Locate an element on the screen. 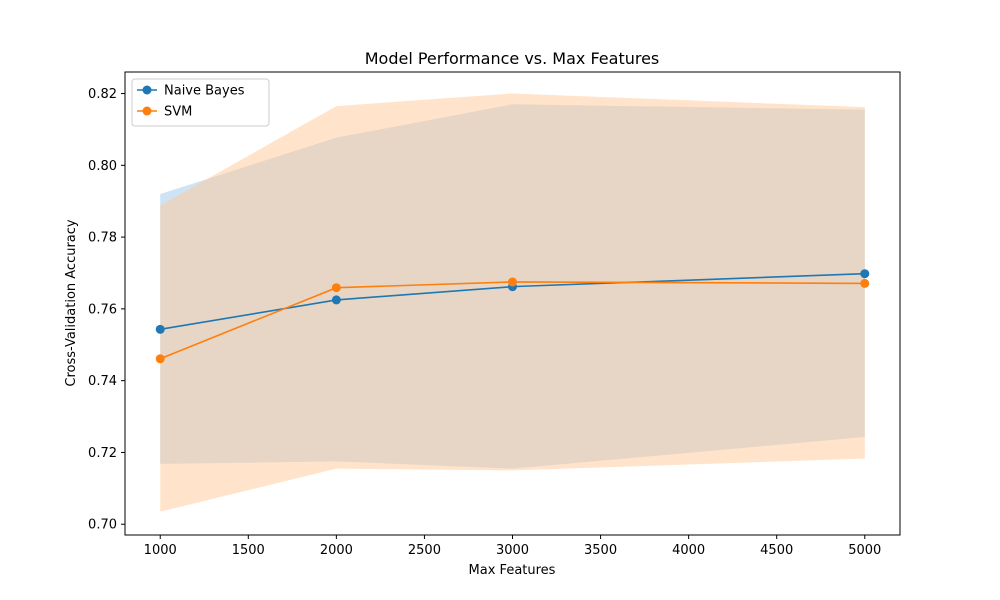  y-tick-label-2: 0.74 is located at coordinates (102, 381).